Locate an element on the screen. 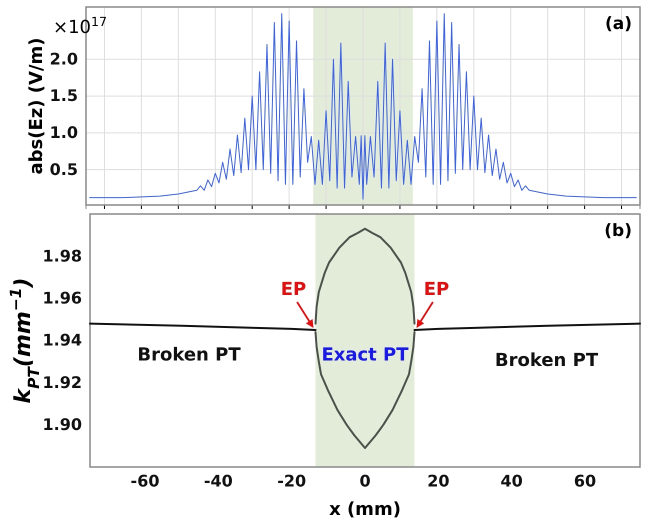 The image size is (647, 524). x-tick-label: -60 is located at coordinates (145, 480).